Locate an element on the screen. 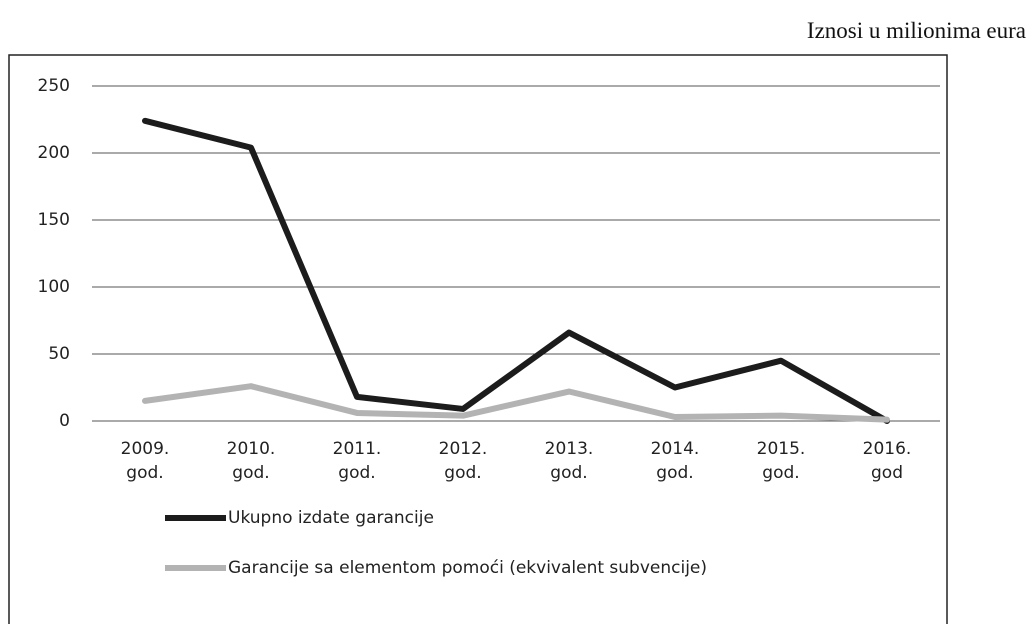 This screenshot has width=1030, height=624. y-tick-label: 250 is located at coordinates (54, 86).